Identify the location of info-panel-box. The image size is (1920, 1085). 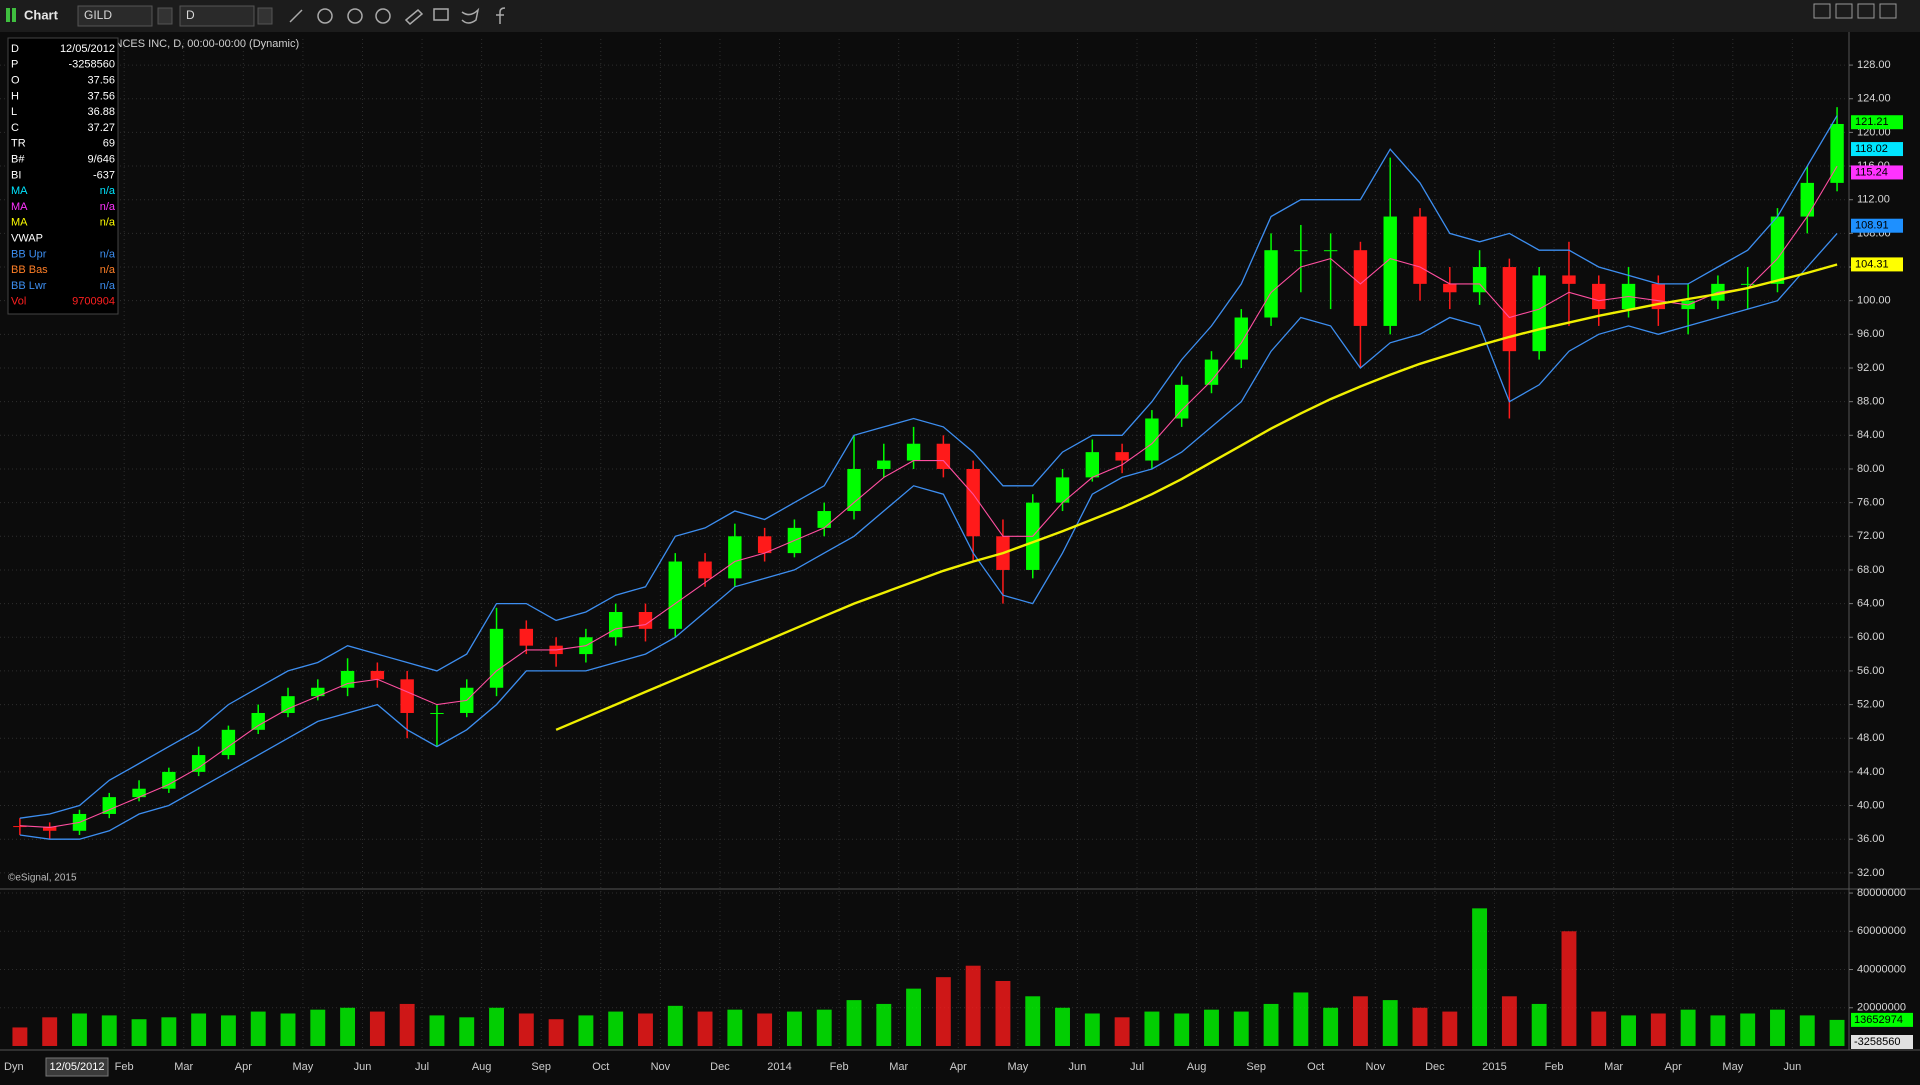
(63, 176).